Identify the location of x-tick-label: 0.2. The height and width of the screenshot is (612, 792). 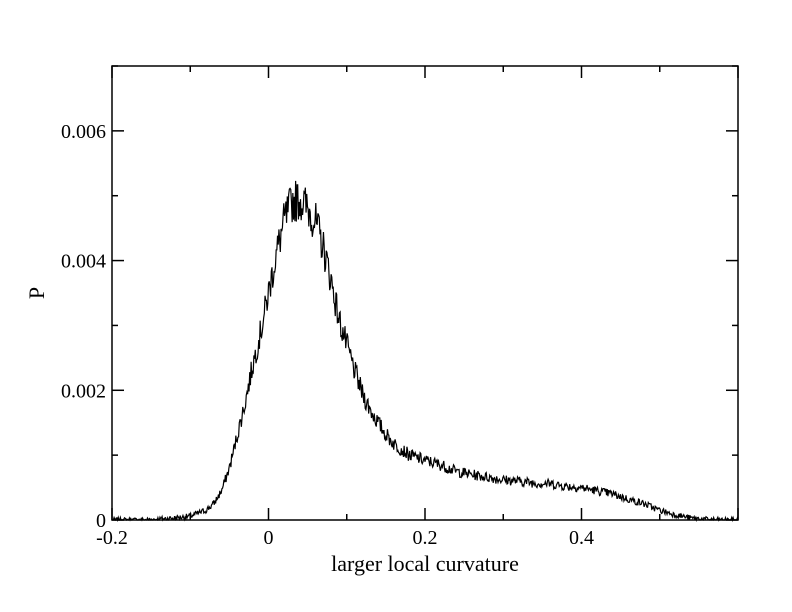
(425, 538).